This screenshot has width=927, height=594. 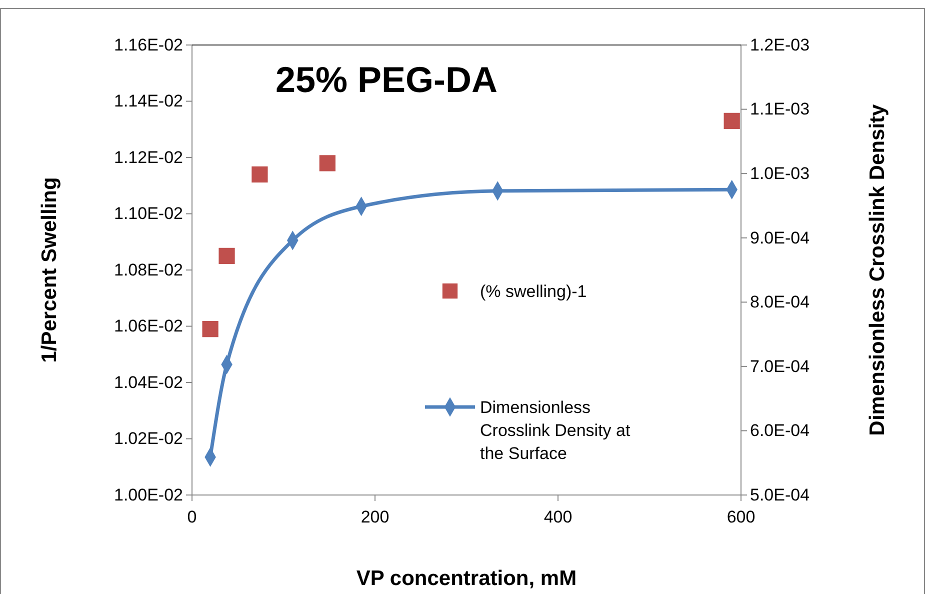 I want to click on y-tick-label: 1.02E-02, so click(x=148, y=438).